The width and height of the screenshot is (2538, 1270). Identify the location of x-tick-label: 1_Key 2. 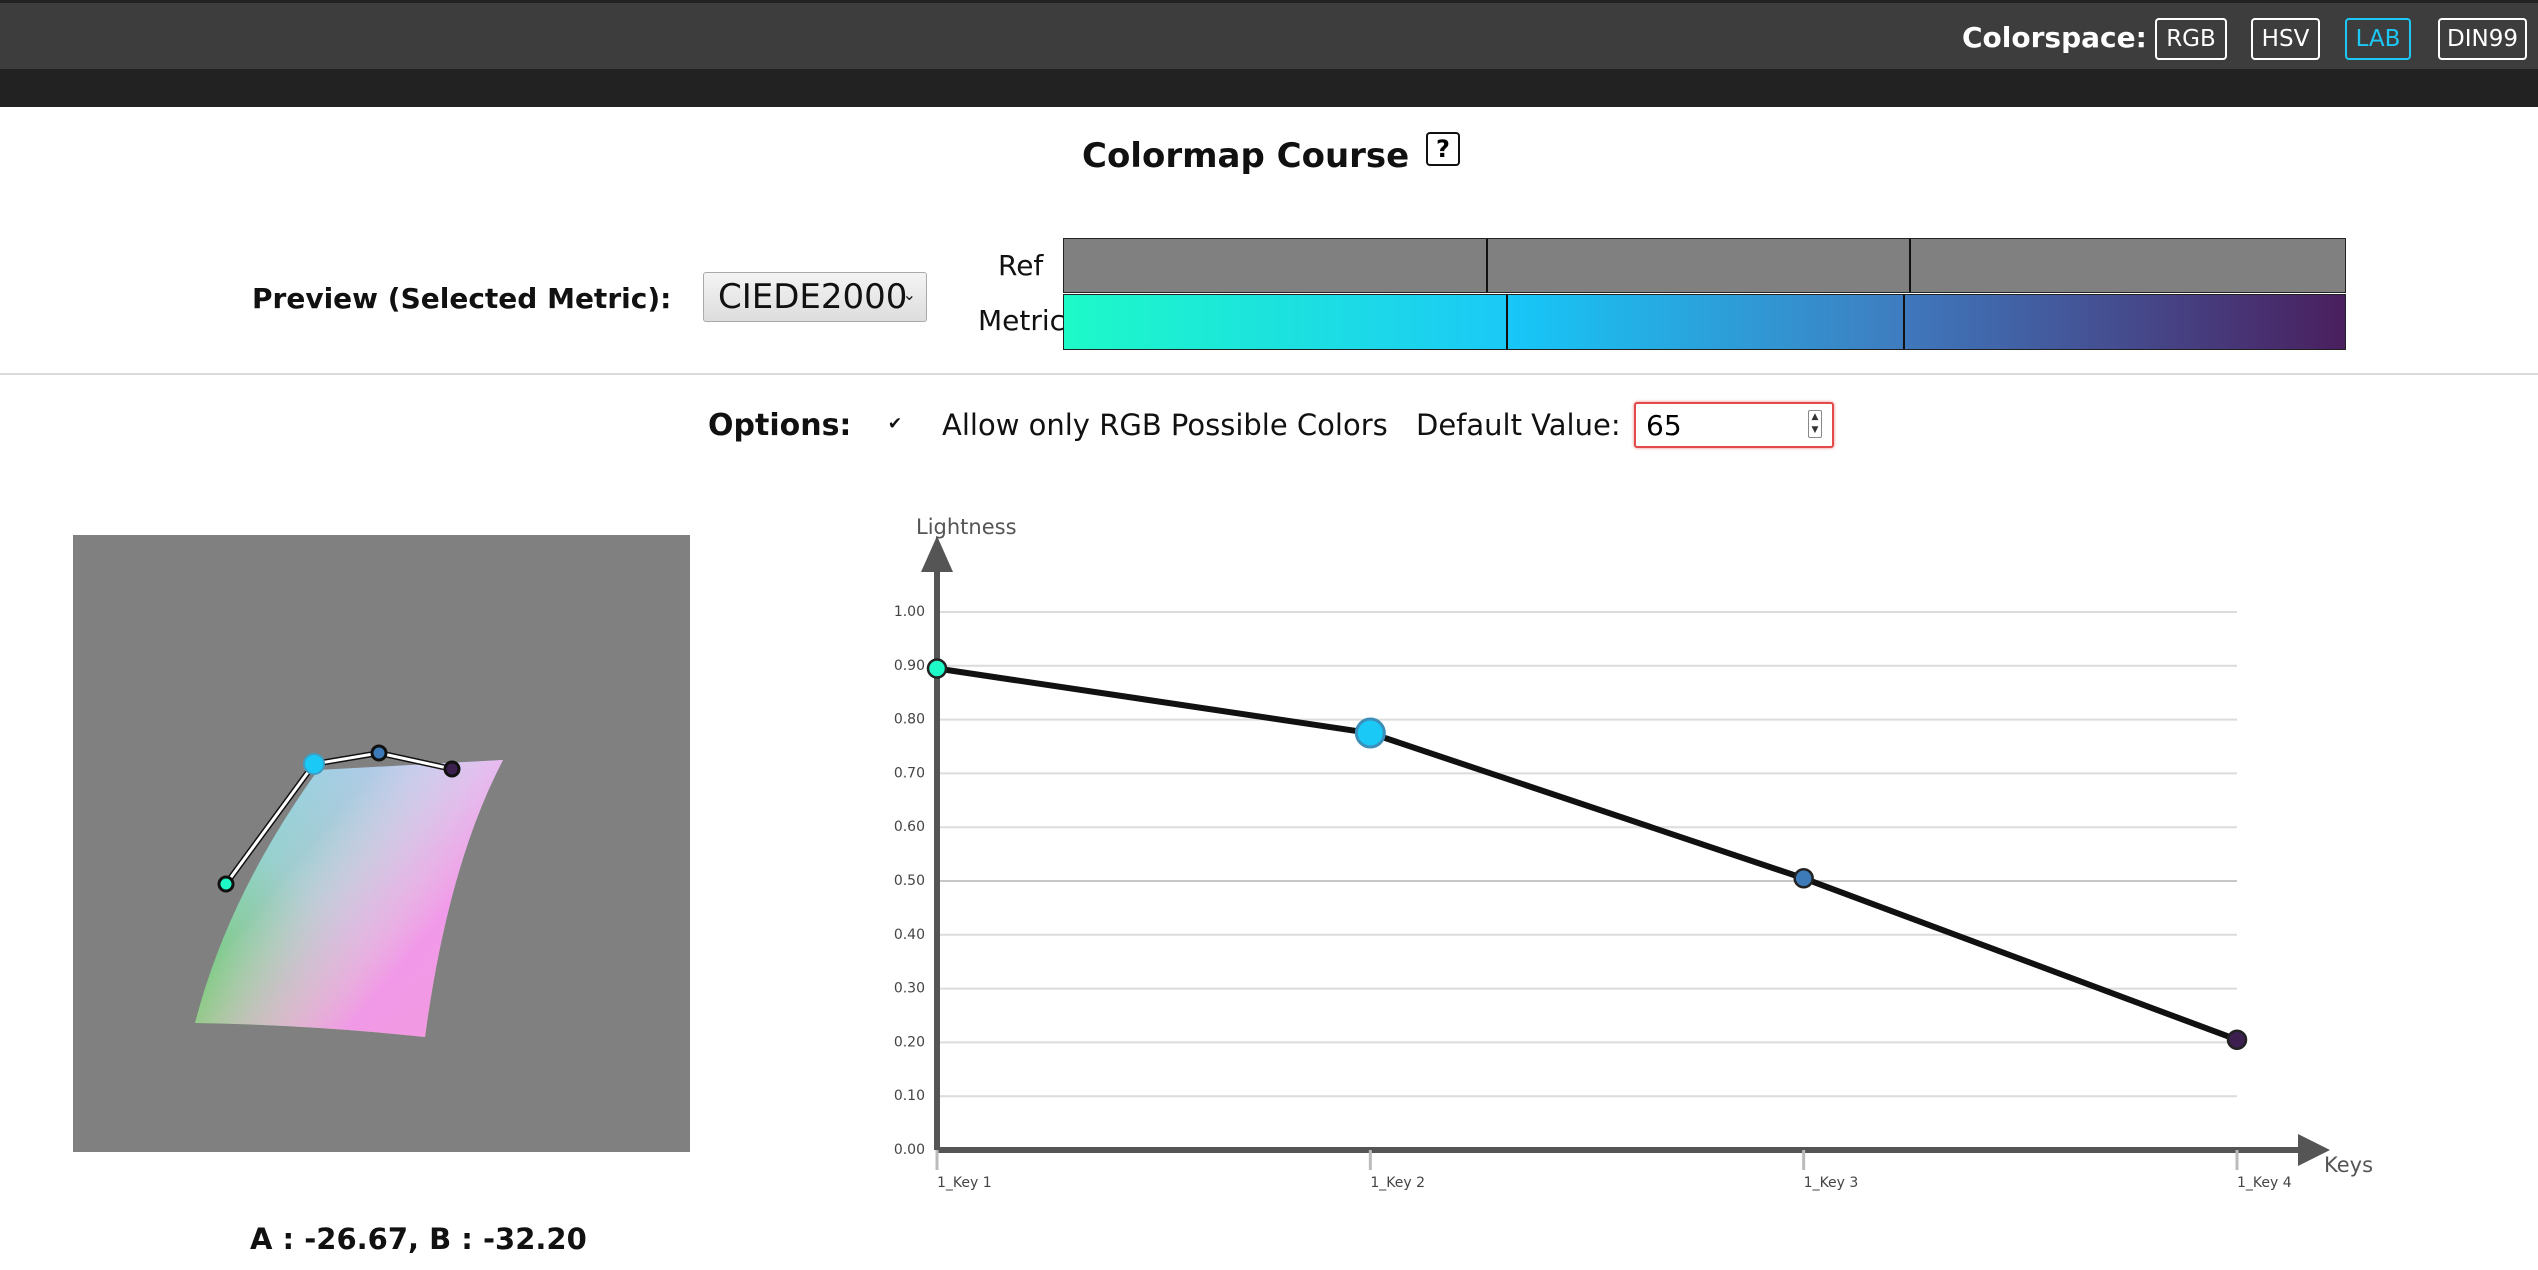
(1397, 1183).